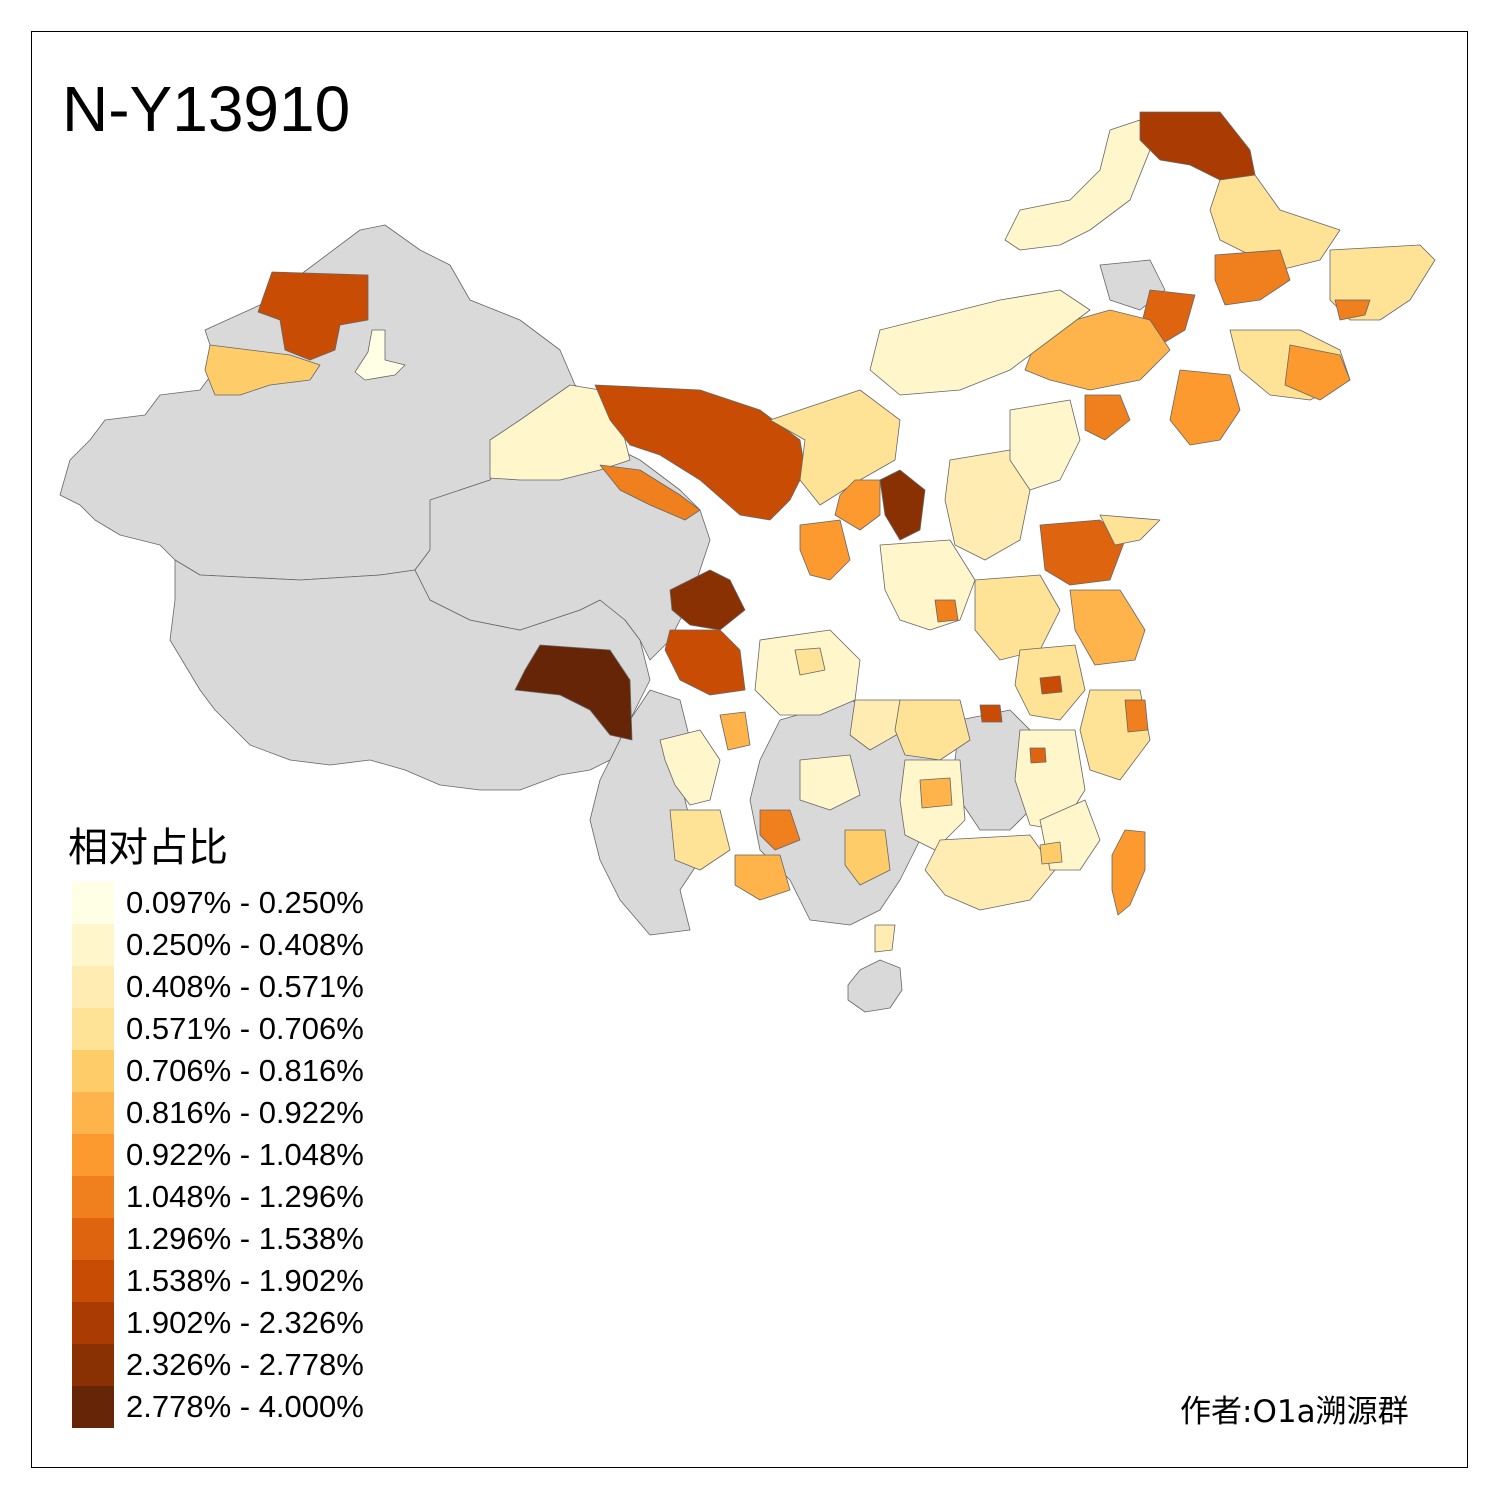 The height and width of the screenshot is (1500, 1500). What do you see at coordinates (245, 1154) in the screenshot?
I see `legend-label: 0.922% - 1.048%` at bounding box center [245, 1154].